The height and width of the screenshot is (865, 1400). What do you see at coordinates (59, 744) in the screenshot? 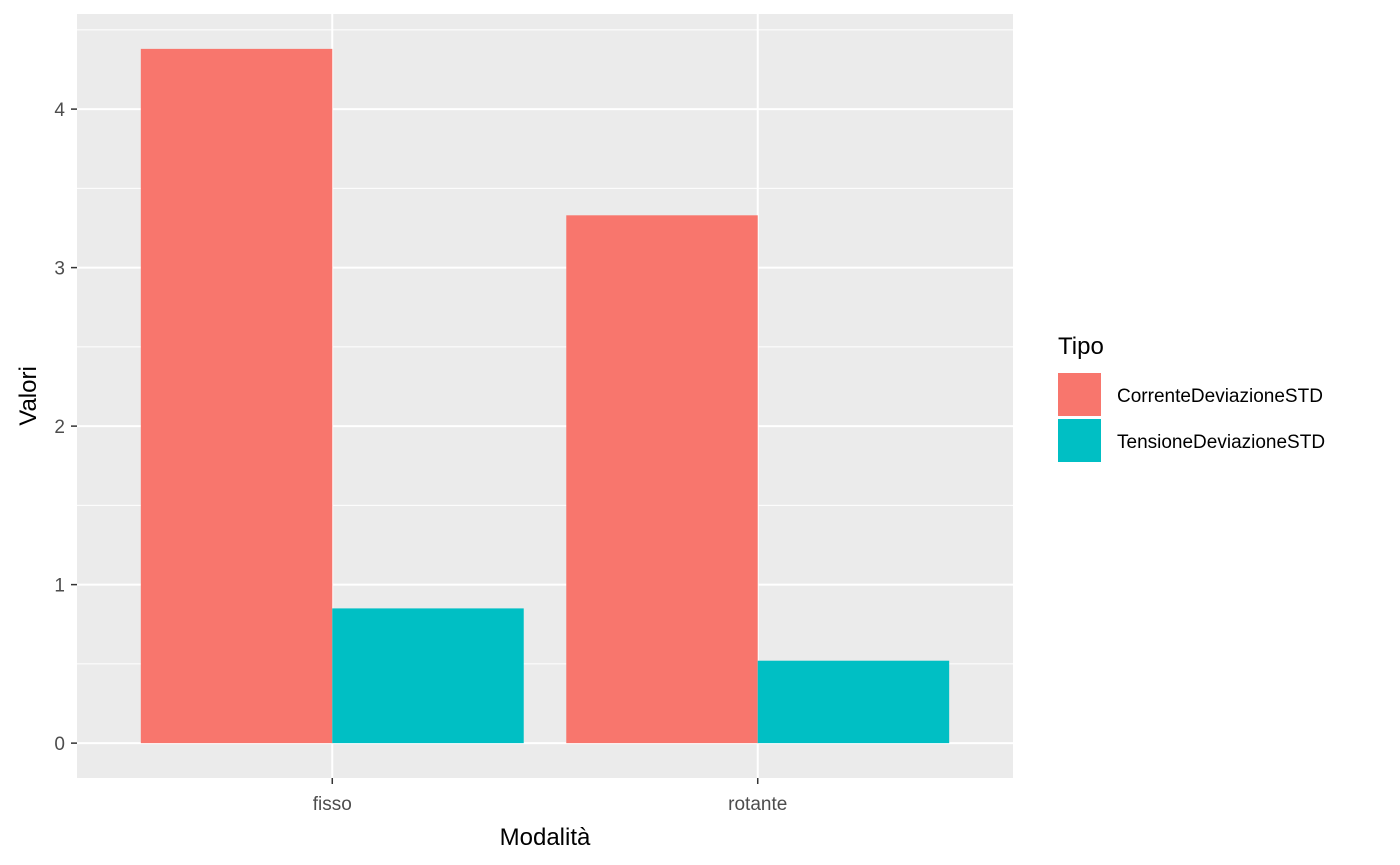
I see `y-tick-label: 0` at bounding box center [59, 744].